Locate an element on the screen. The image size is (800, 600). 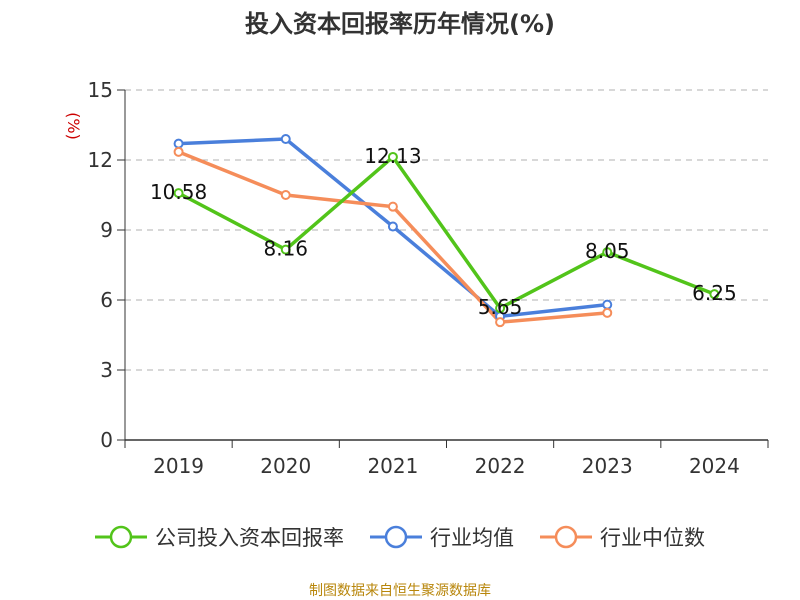
x-tick-label: 2024 is located at coordinates (714, 466).